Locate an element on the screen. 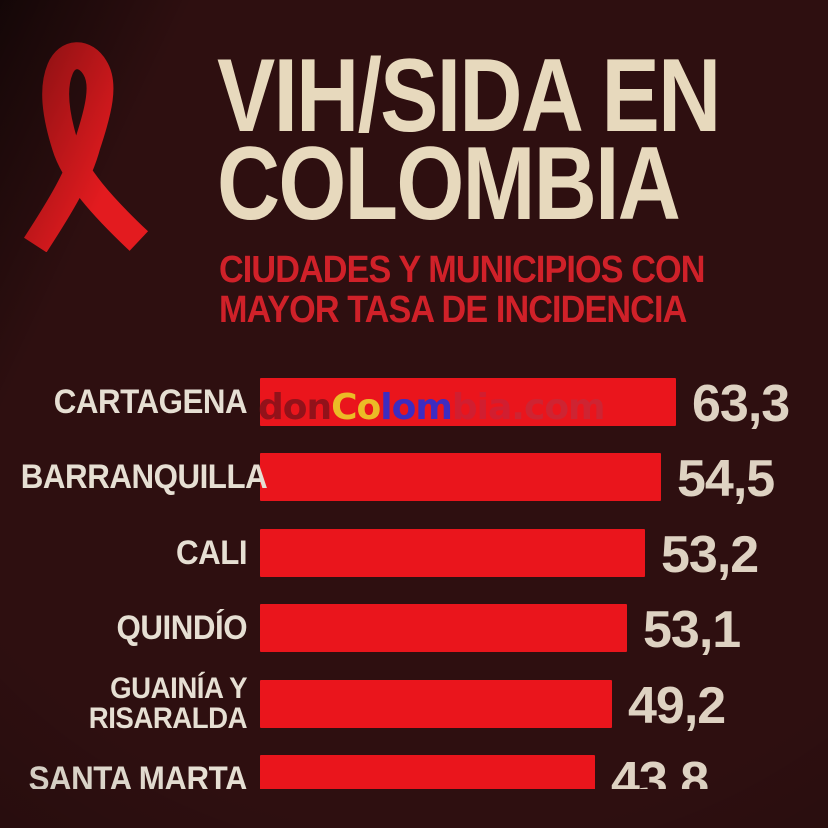  chart-row: BARRANQUILLA 54,5 is located at coordinates (414, 478).